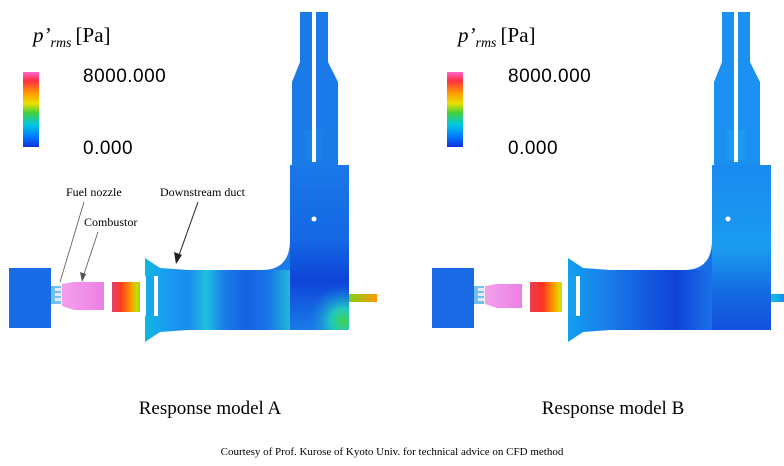 Image resolution: width=784 pixels, height=466 pixels. What do you see at coordinates (640, 300) in the screenshot?
I see `downstream-duct-b` at bounding box center [640, 300].